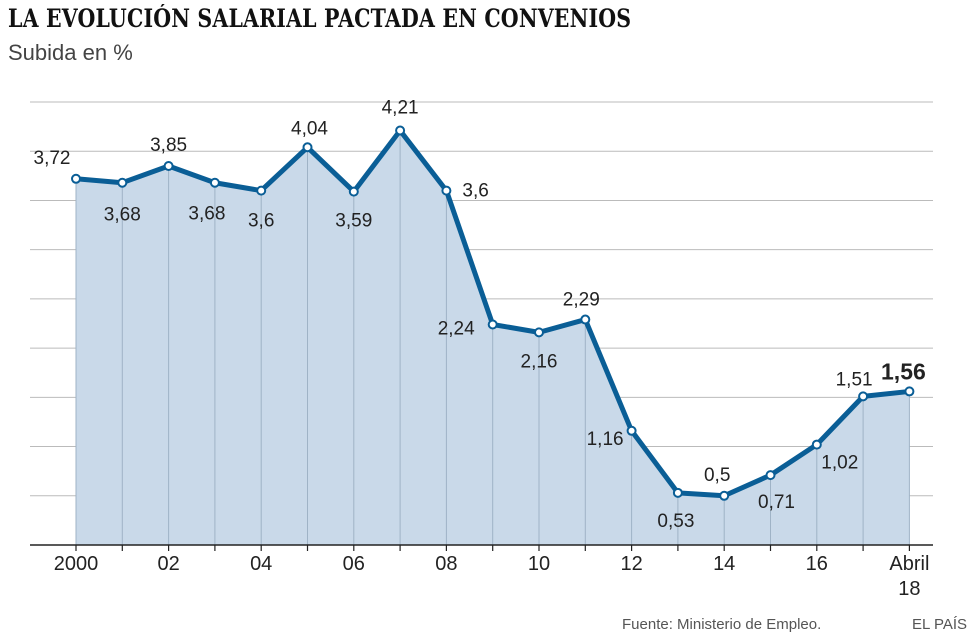  What do you see at coordinates (353, 221) in the screenshot?
I see `data-label: 3,59` at bounding box center [353, 221].